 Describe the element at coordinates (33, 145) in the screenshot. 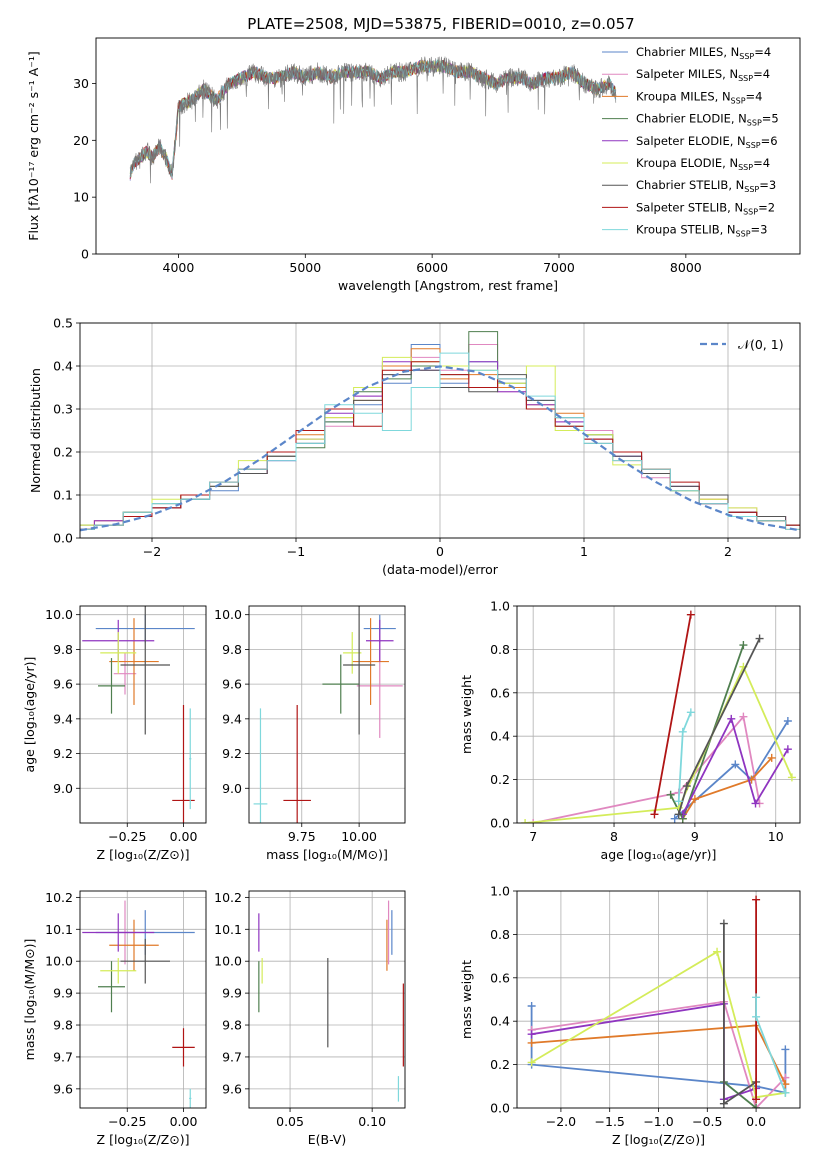

I see `y-axis-label: Flux [fλ10⁻¹⁷ erg cm⁻² s⁻¹ A⁻¹]` at that location.